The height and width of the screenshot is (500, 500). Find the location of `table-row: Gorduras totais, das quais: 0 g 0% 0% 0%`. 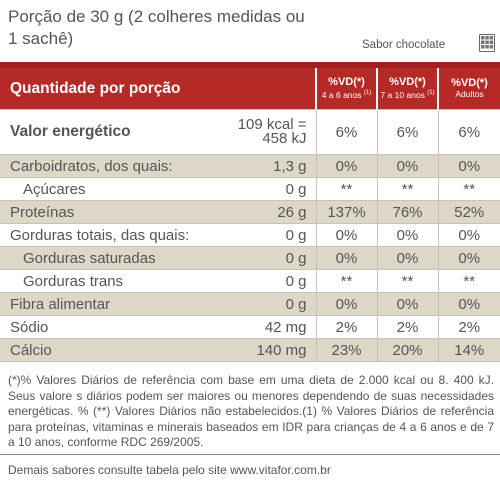

table-row: Gorduras totais, das quais: 0 g 0% 0% 0% is located at coordinates (250, 235).